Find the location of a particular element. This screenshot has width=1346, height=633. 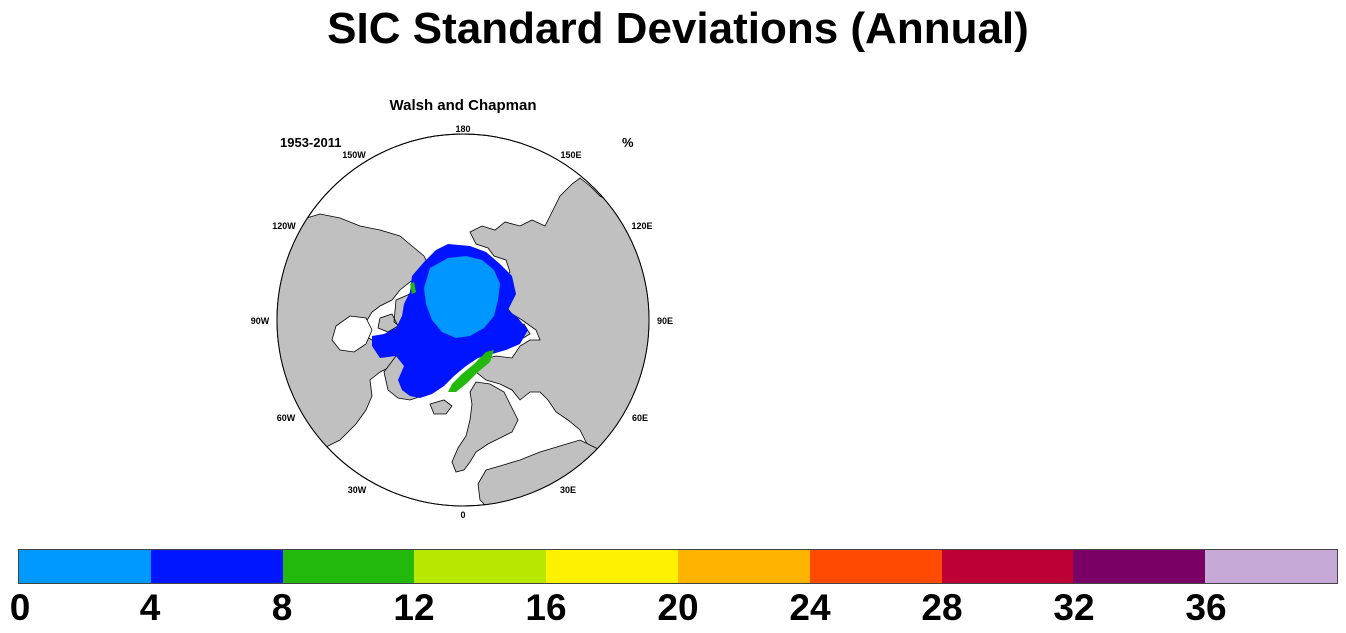

colorbar is located at coordinates (678, 566).